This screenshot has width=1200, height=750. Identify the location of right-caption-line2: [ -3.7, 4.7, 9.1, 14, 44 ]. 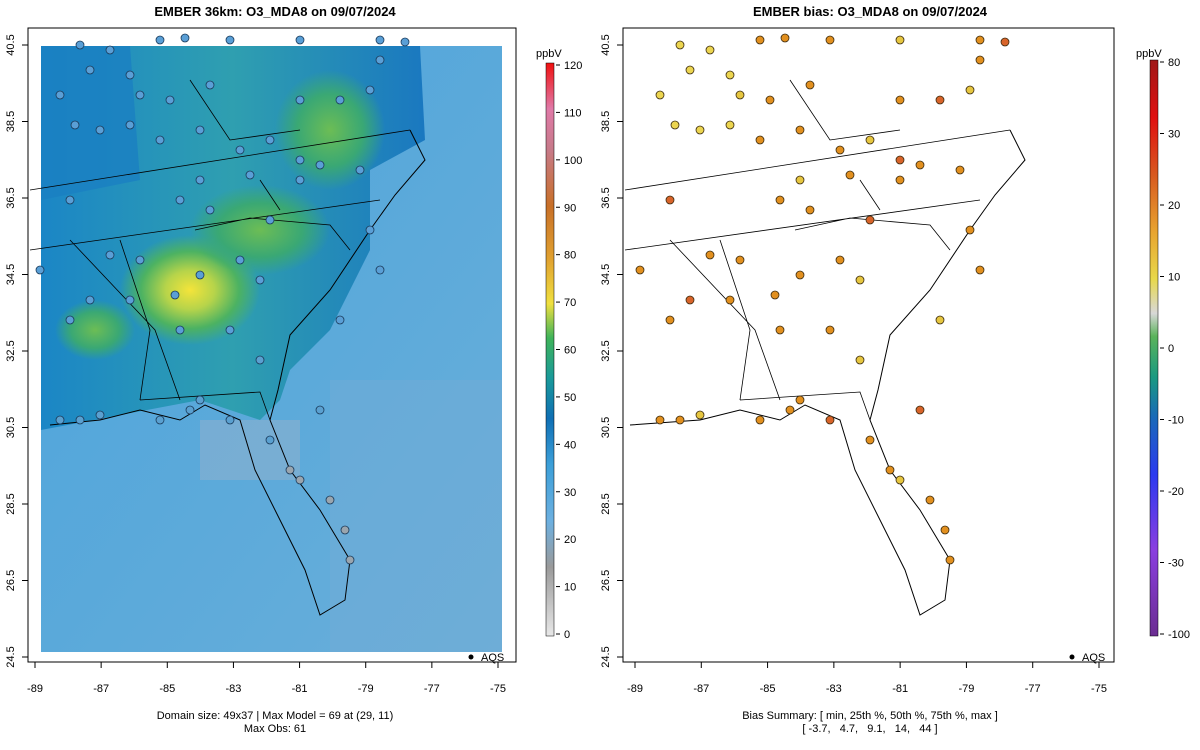
(870, 729).